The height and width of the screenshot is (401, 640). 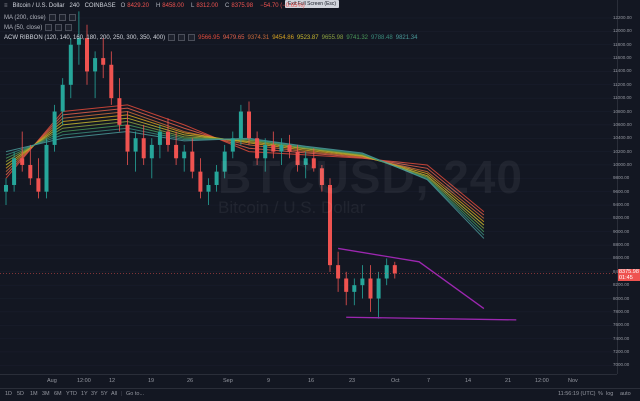 What do you see at coordinates (46, 394) in the screenshot?
I see `range-3m: 3M` at bounding box center [46, 394].